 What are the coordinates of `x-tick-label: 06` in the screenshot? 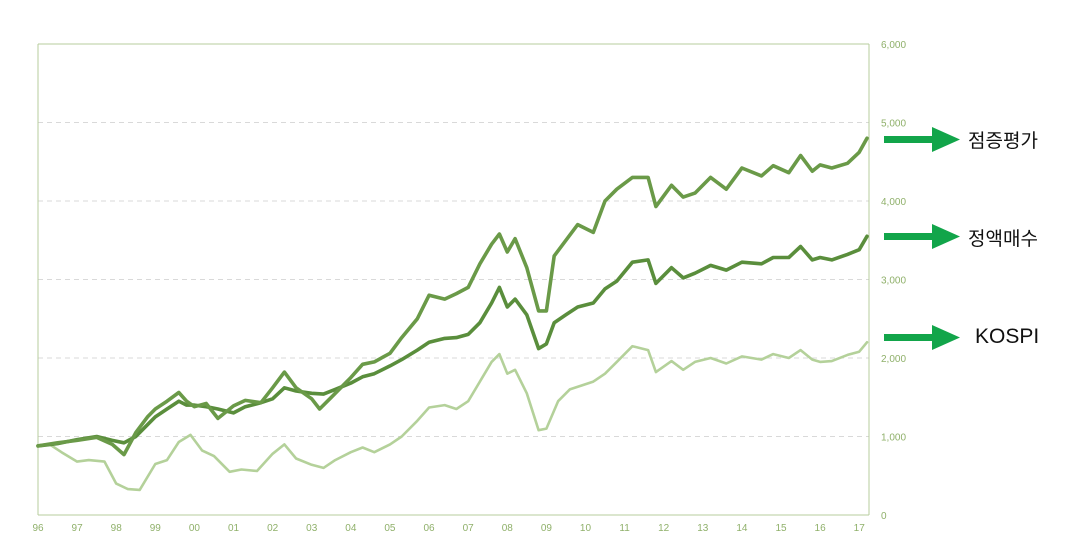 It's located at (429, 528).